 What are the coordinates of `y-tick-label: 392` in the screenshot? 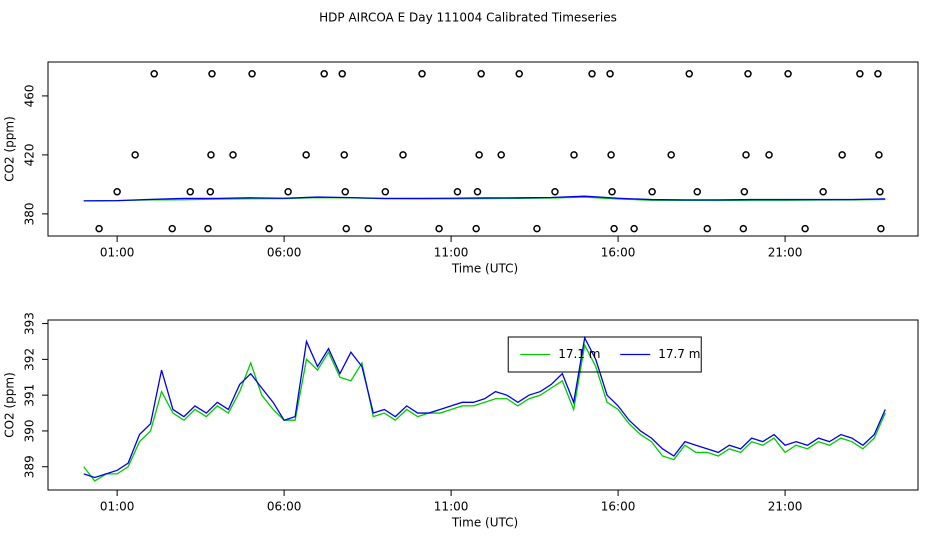 It's located at (30, 359).